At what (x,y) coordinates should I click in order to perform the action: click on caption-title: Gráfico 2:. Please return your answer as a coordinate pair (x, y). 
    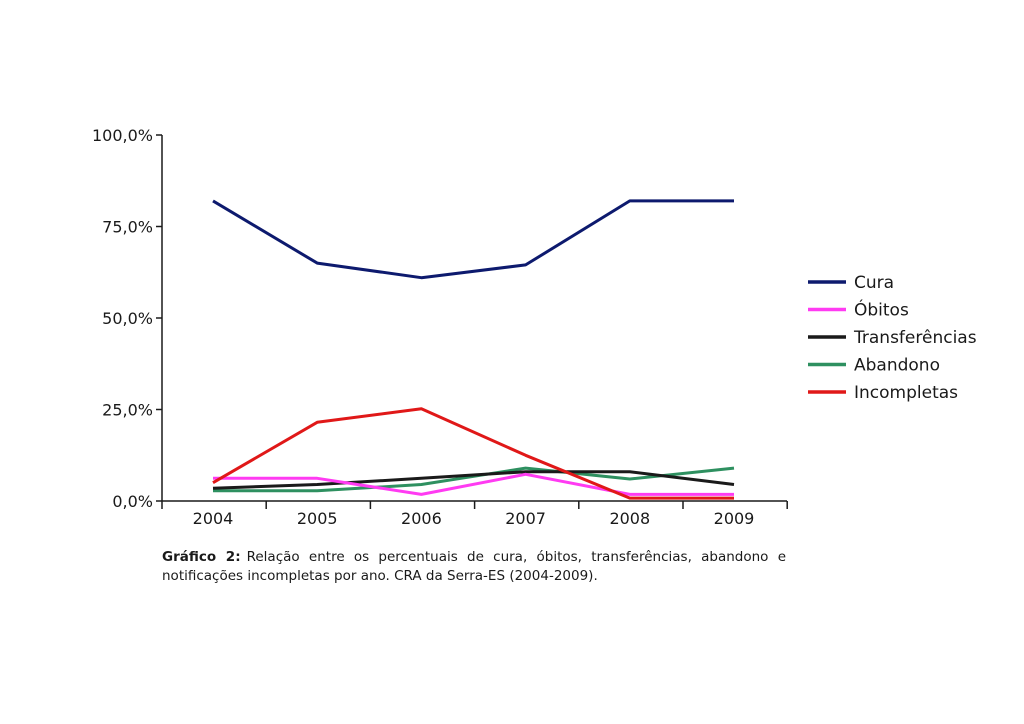
    Looking at the image, I should click on (201, 557).